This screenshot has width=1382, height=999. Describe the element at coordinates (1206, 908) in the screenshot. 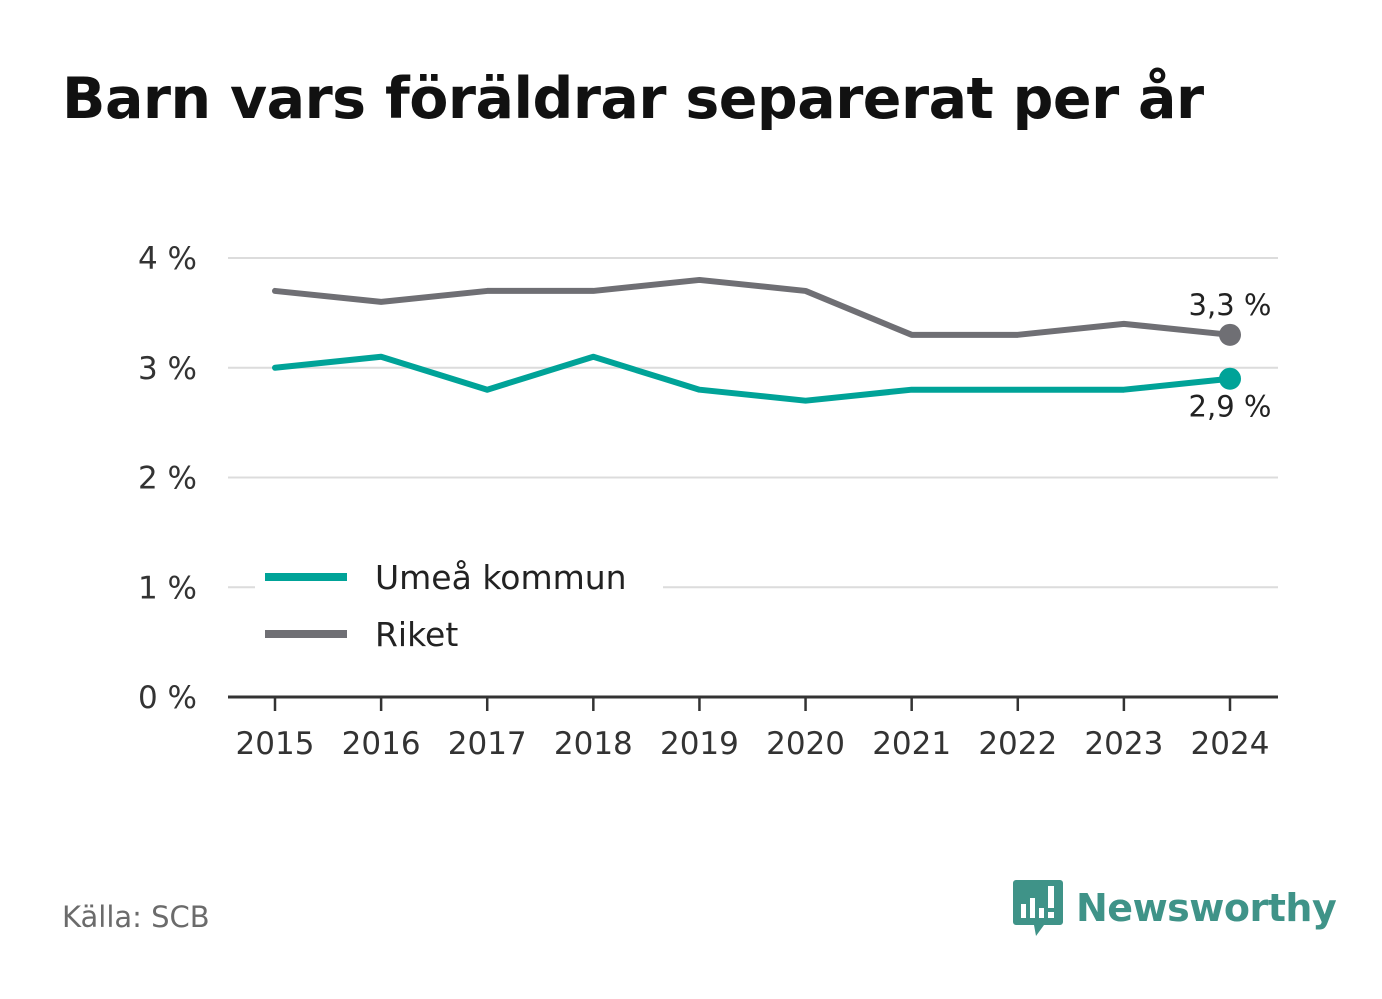

I see `brand-name: Newsworthy` at that location.